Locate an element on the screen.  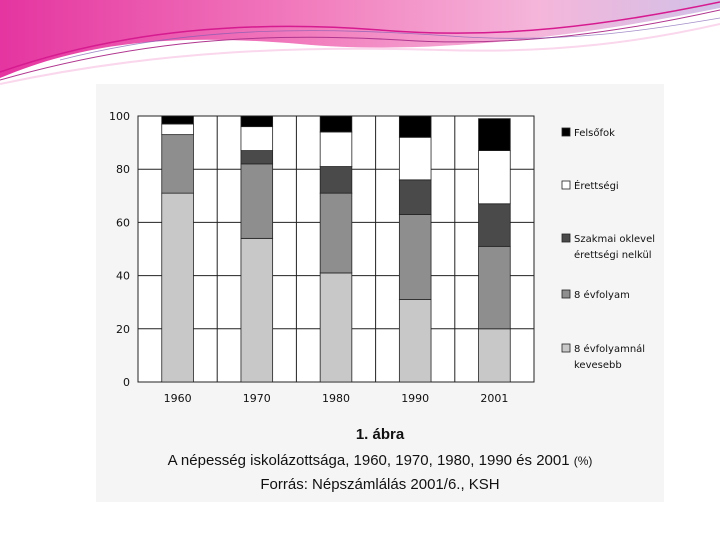
legend-label: 8 évfolyamnál is located at coordinates (609, 349).